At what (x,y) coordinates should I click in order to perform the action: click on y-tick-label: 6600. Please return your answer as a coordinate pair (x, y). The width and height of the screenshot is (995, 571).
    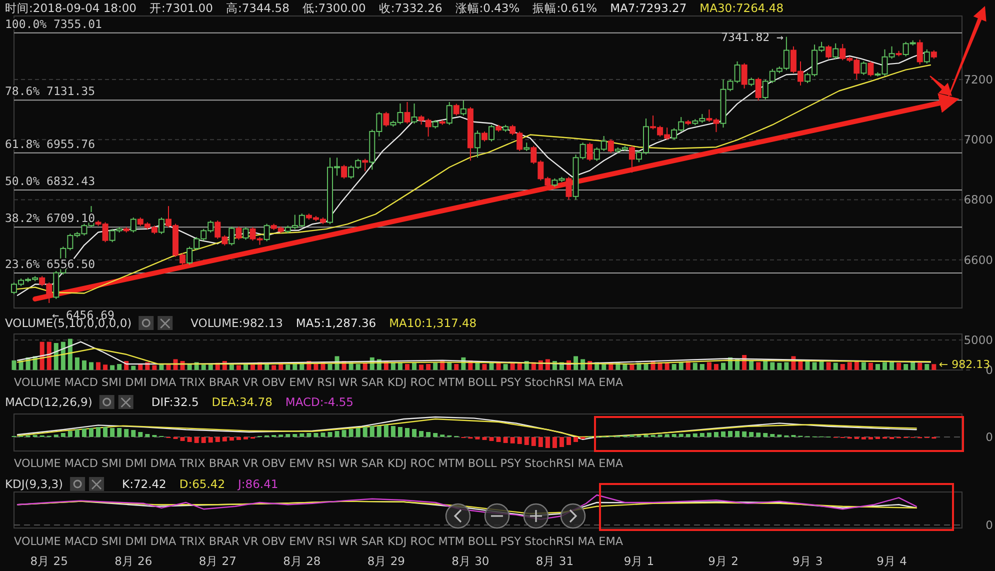
    Looking at the image, I should click on (978, 259).